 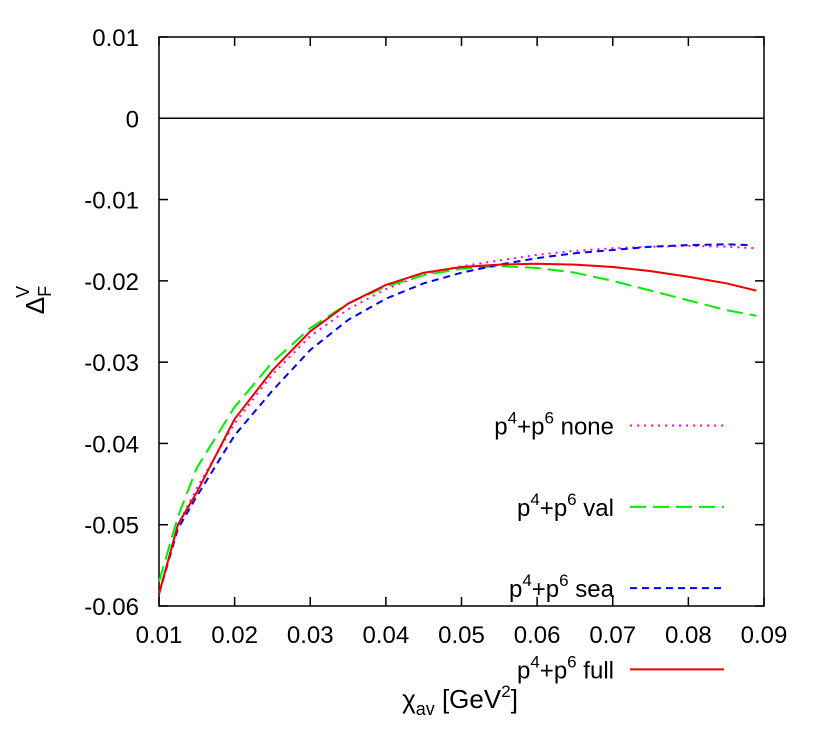 What do you see at coordinates (310, 635) in the screenshot?
I see `x-tick-label: 0.03` at bounding box center [310, 635].